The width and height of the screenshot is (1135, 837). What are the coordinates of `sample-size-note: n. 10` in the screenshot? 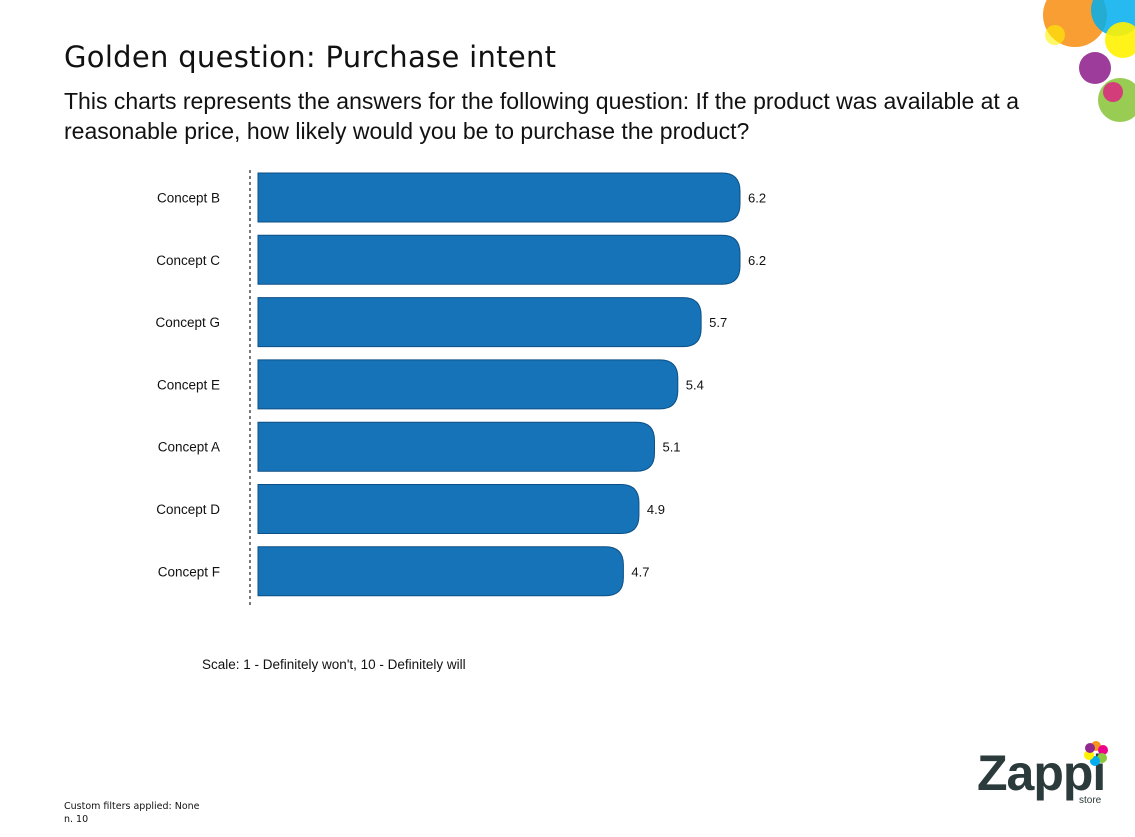 It's located at (76, 819).